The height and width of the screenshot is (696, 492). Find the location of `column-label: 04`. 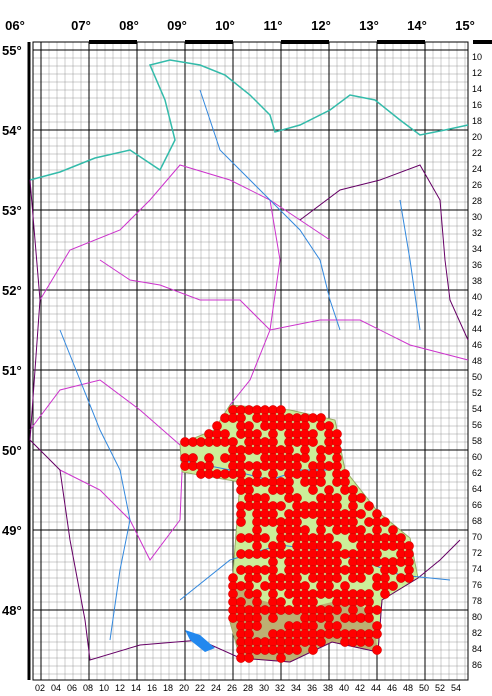

column-label: 04 is located at coordinates (56, 688).